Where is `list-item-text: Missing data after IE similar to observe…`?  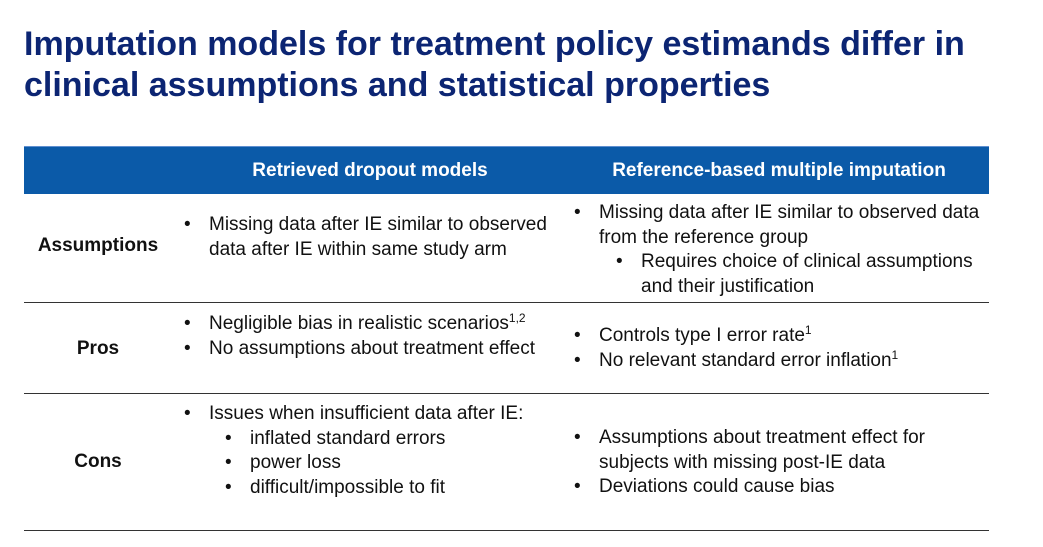
list-item-text: Missing data after IE similar to observe… is located at coordinates (789, 225).